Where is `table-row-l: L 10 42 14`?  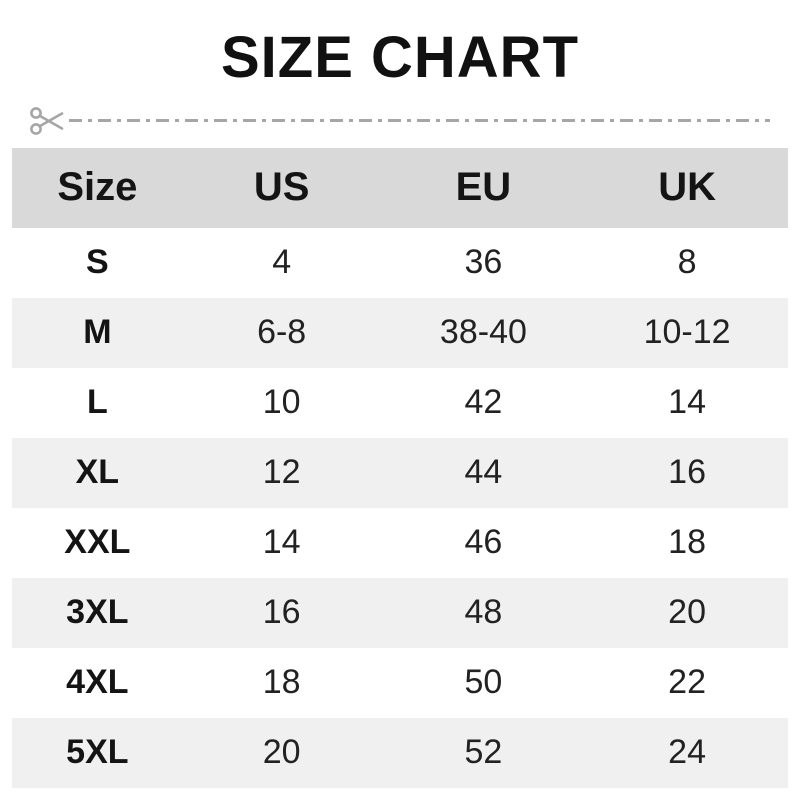
table-row-l: L 10 42 14 is located at coordinates (400, 402).